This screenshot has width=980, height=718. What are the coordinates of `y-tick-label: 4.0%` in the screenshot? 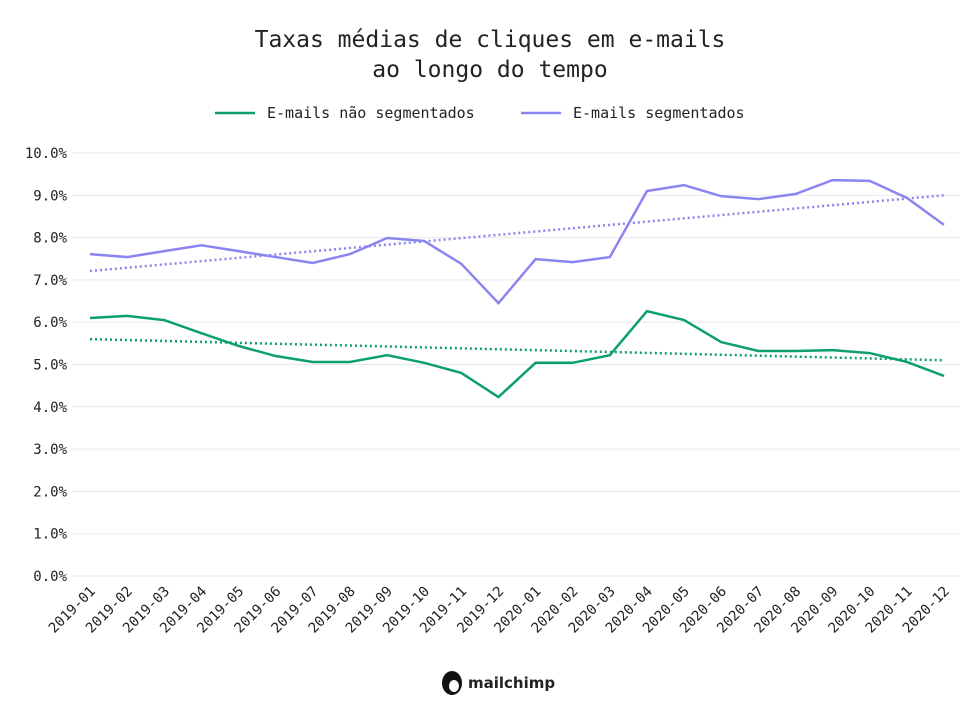 It's located at (50, 408).